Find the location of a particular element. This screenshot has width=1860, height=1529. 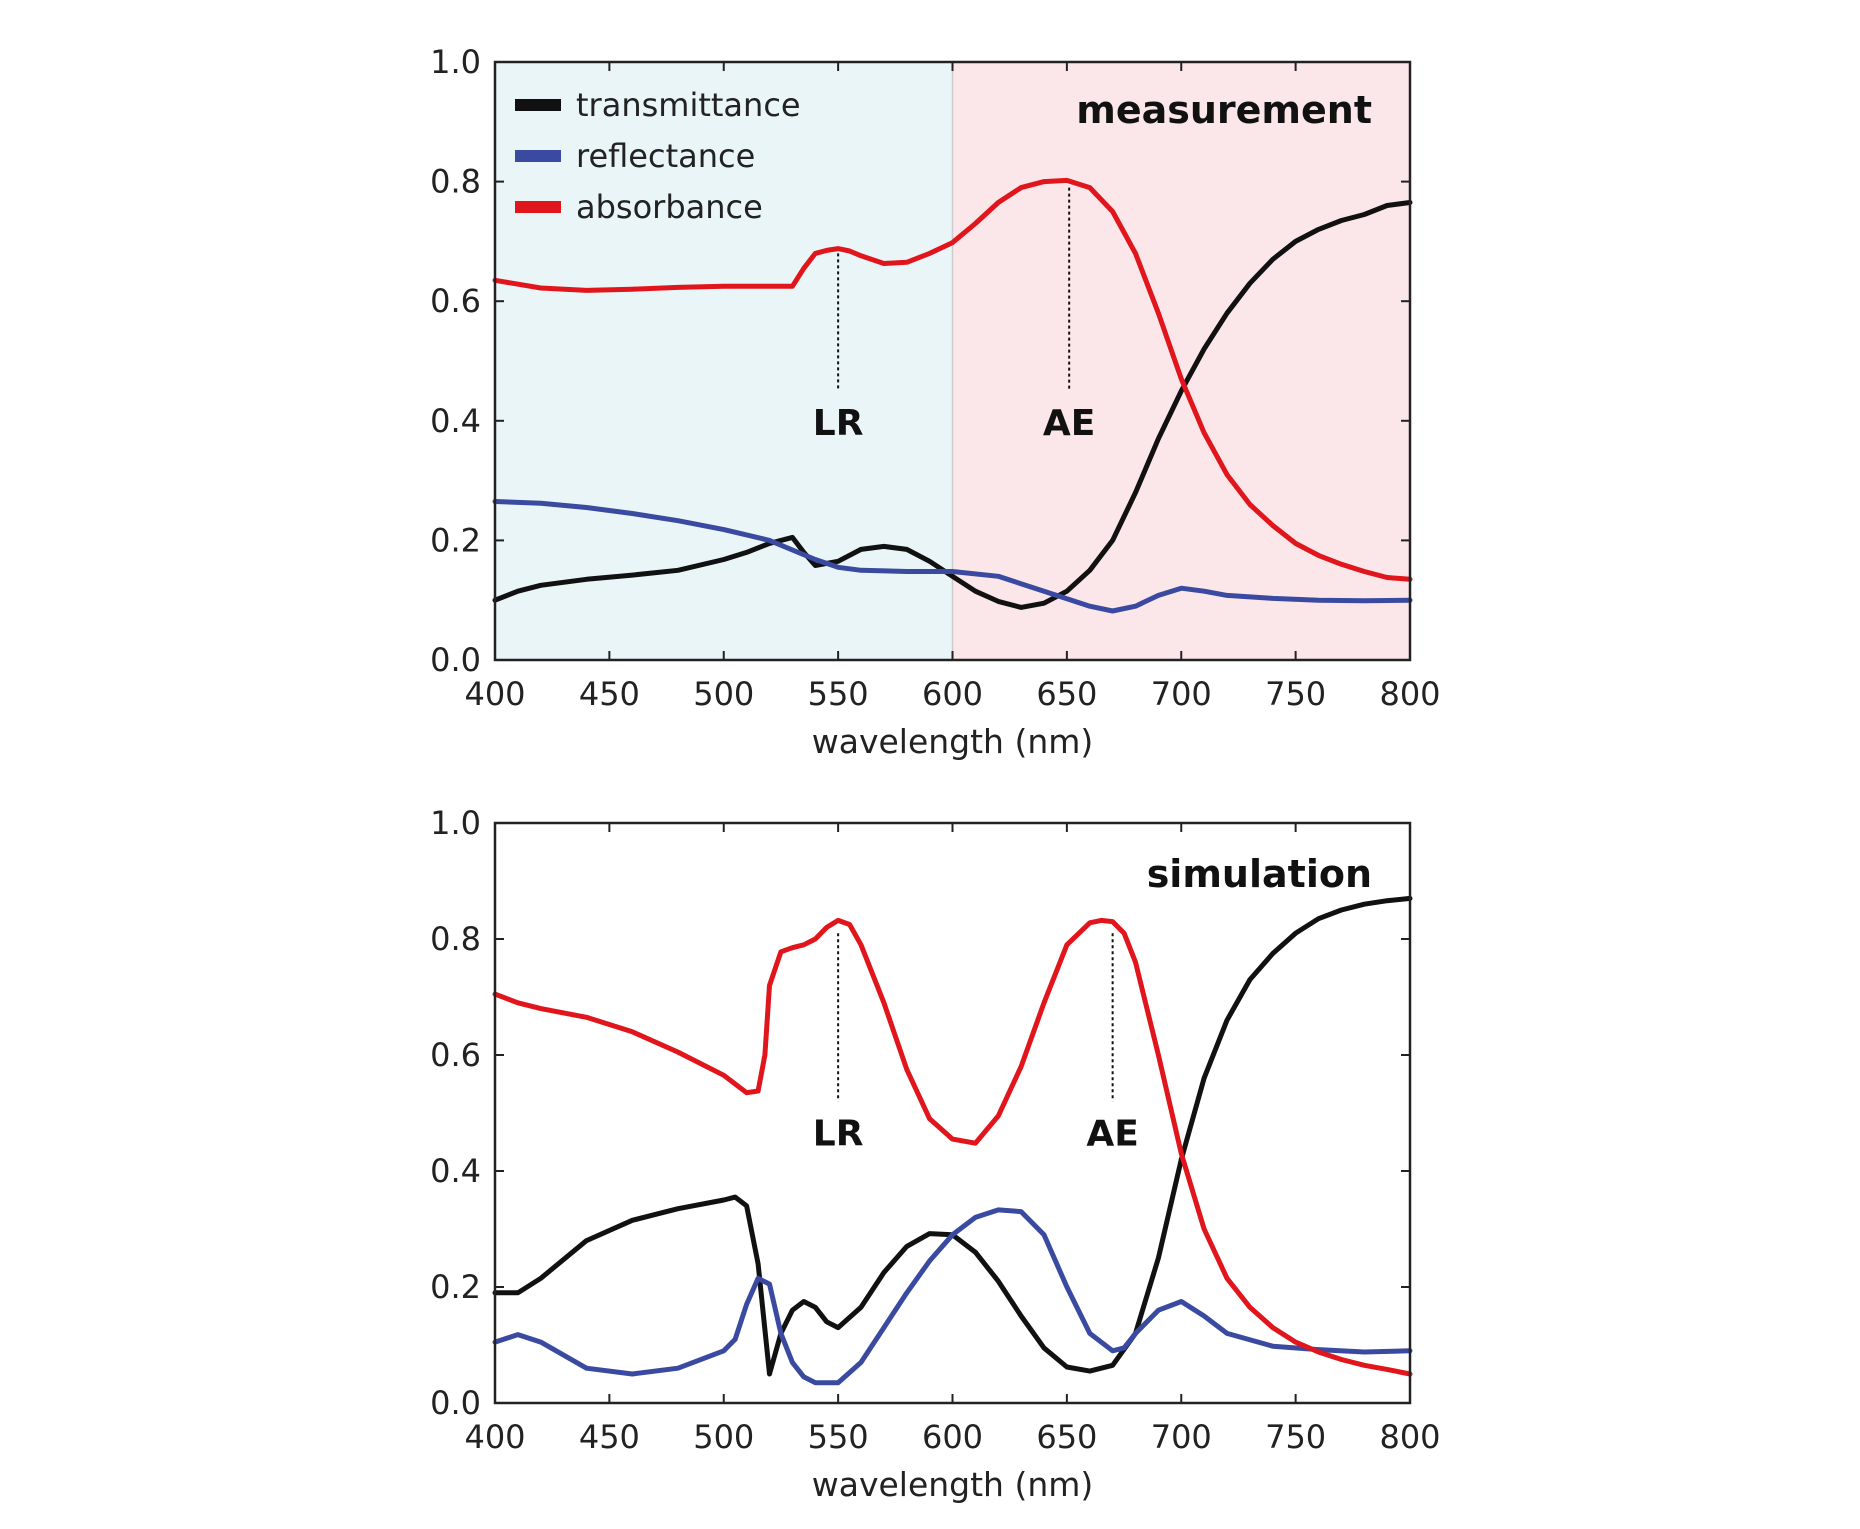

series-lines is located at coordinates (952, 395).